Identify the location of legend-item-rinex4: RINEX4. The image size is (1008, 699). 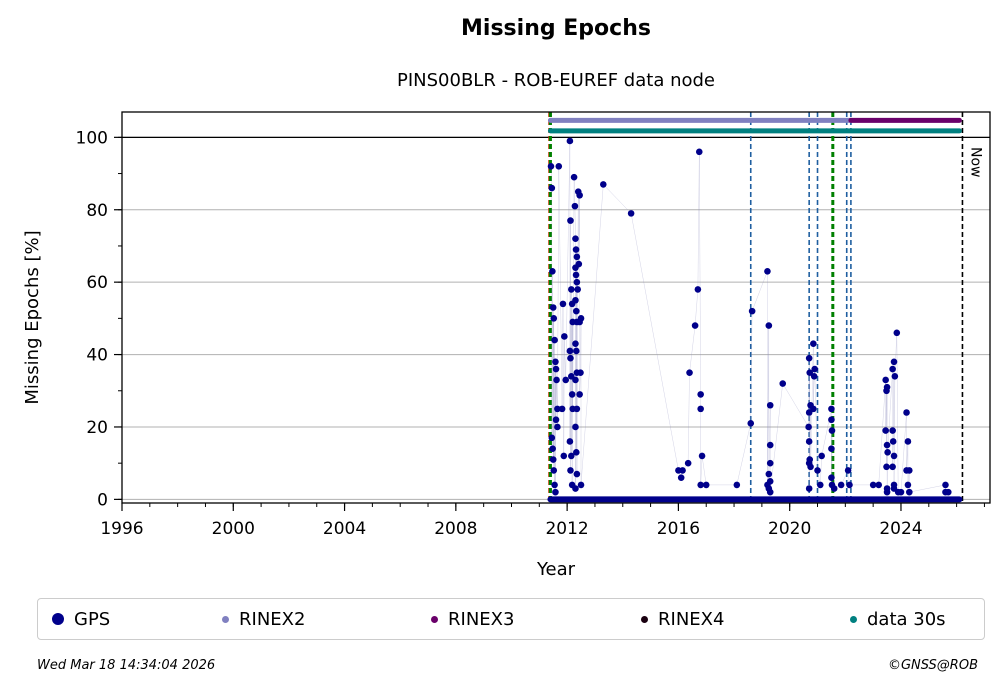
(682, 619).